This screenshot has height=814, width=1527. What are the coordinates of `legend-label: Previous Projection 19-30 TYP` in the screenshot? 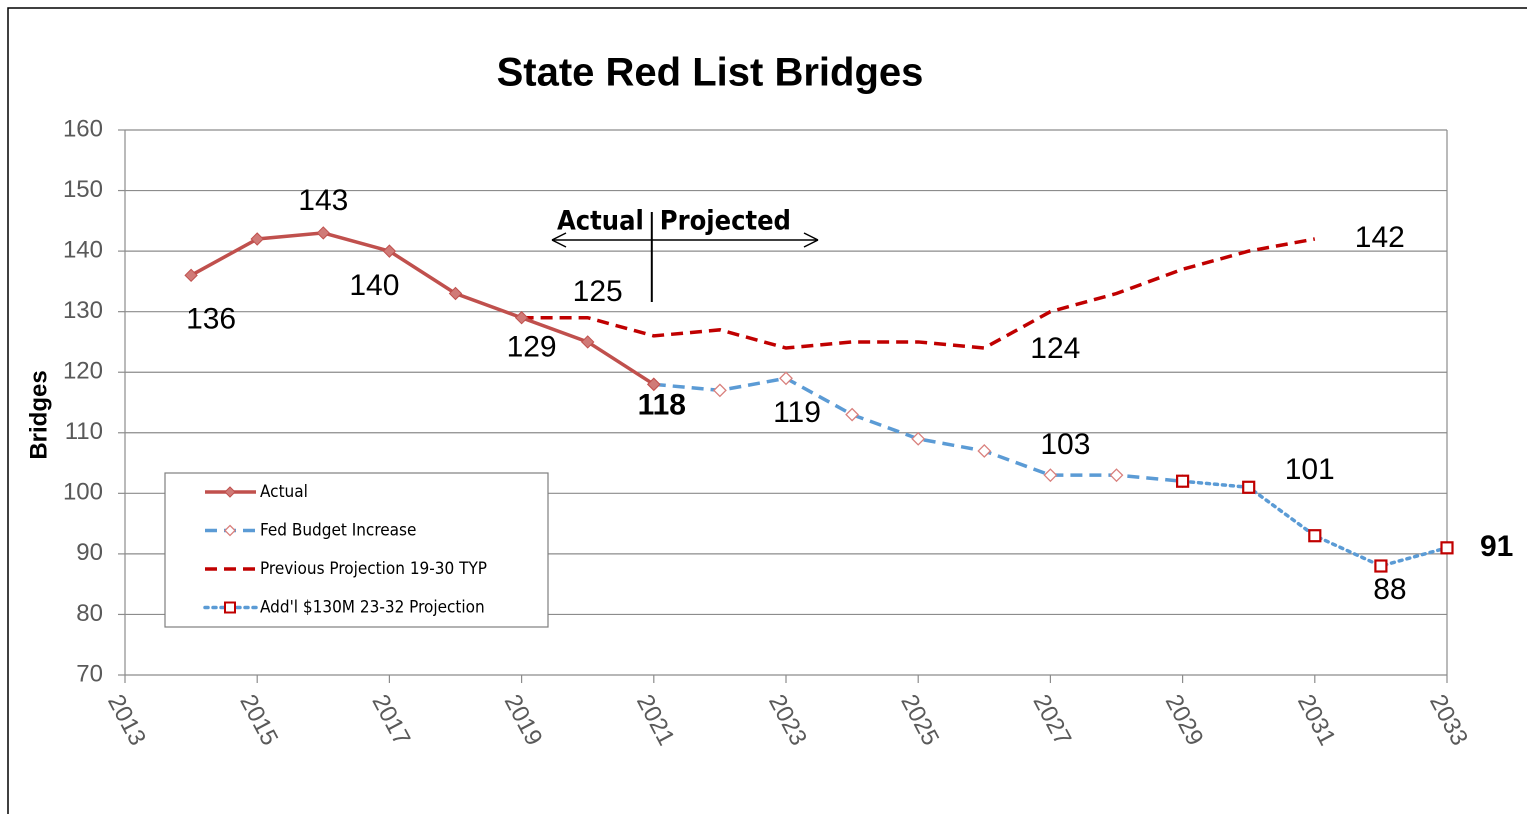 It's located at (373, 569).